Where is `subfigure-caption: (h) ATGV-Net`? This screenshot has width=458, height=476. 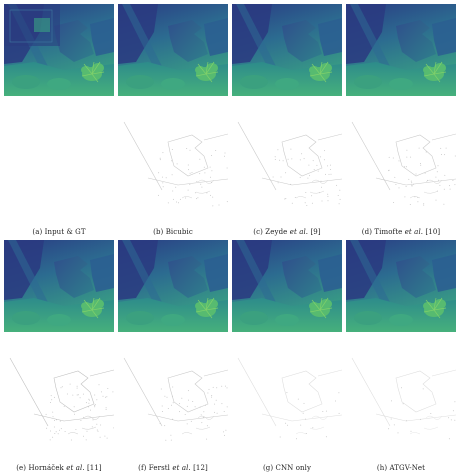 subfigure-caption: (h) ATGV-Net is located at coordinates (399, 468).